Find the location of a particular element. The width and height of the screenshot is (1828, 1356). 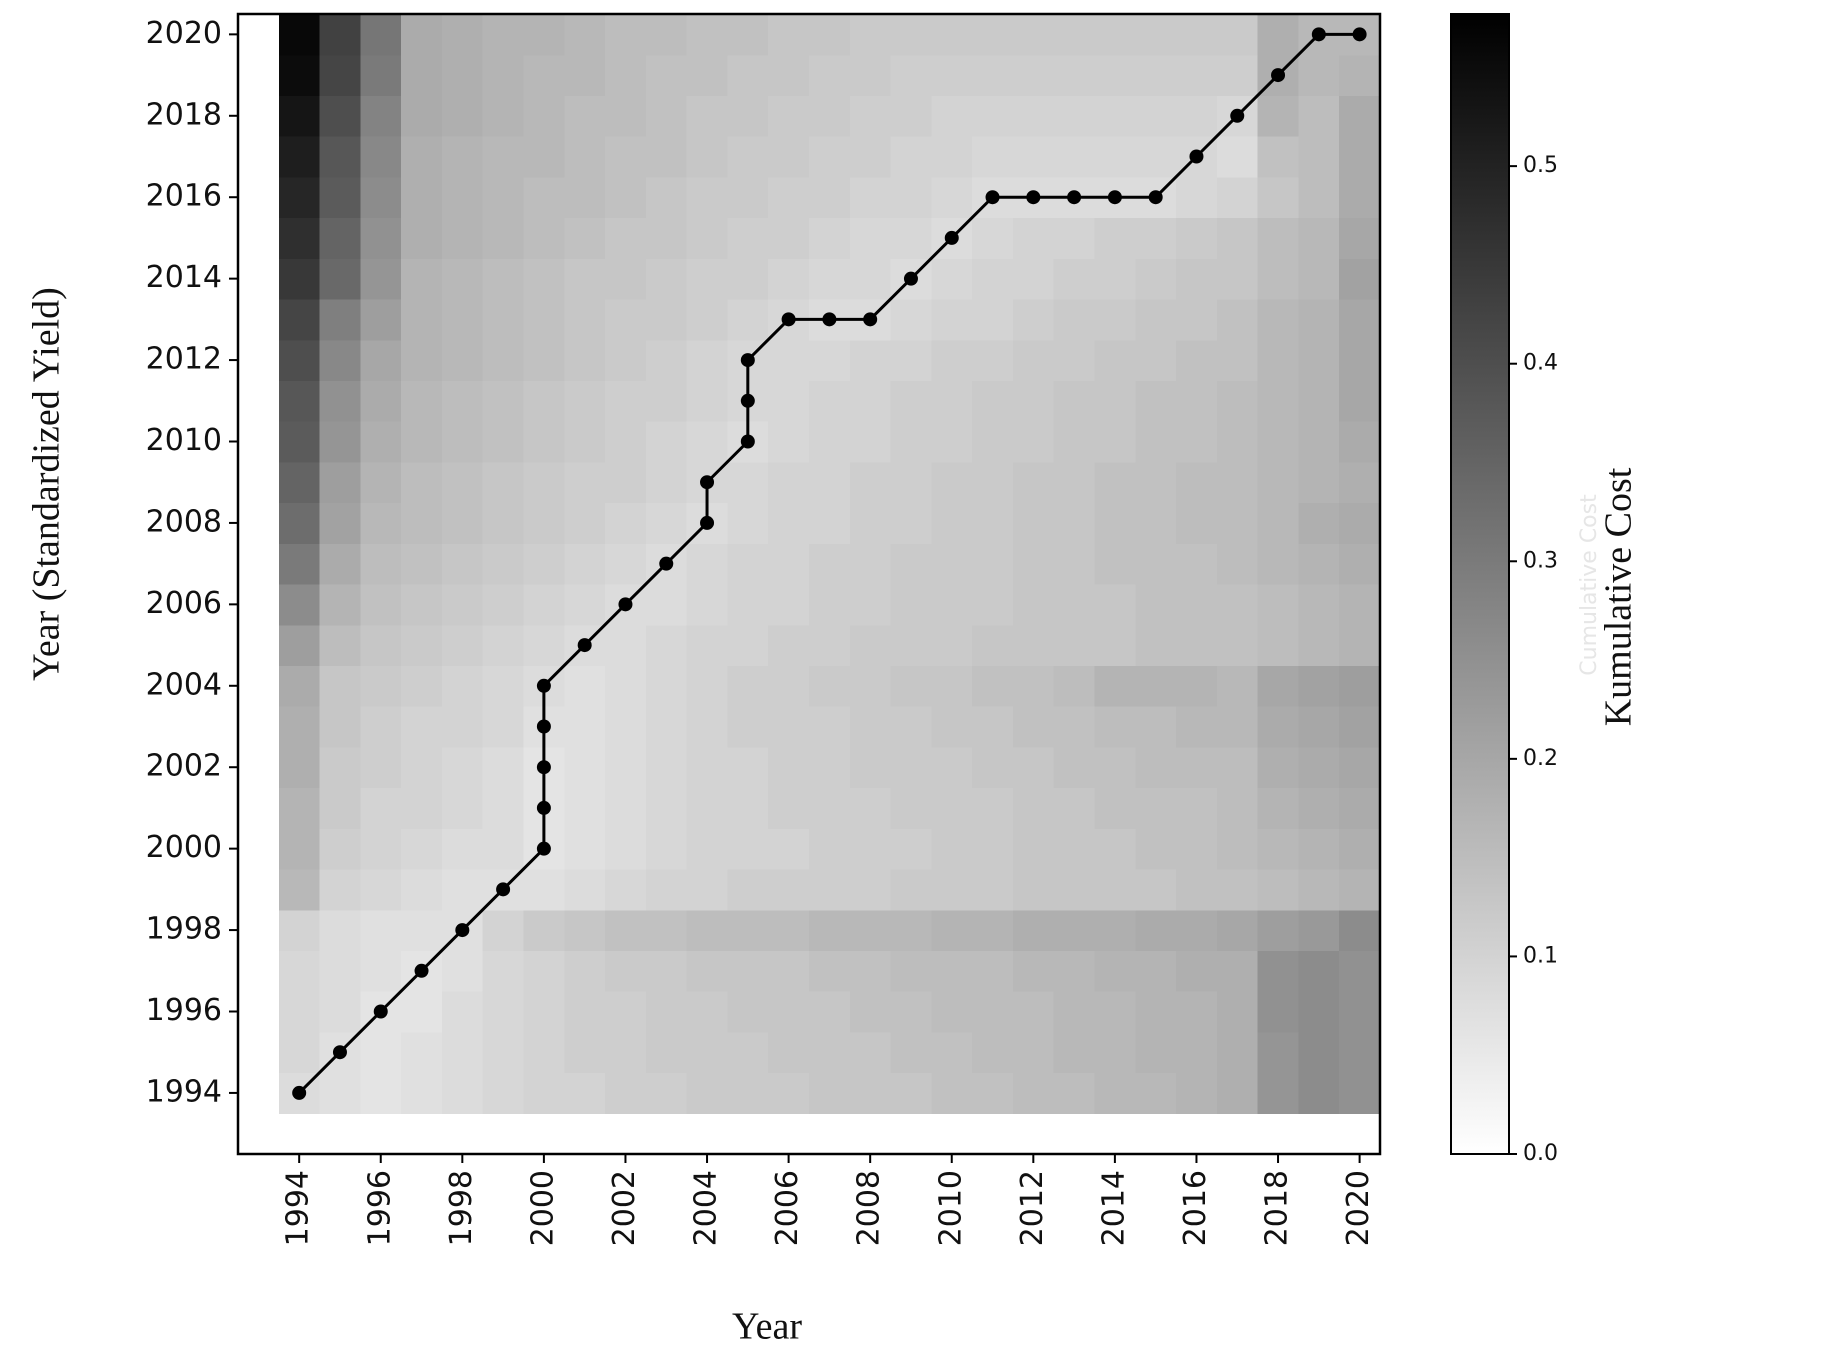

x-tick-label: 2012 is located at coordinates (1032, 1208).